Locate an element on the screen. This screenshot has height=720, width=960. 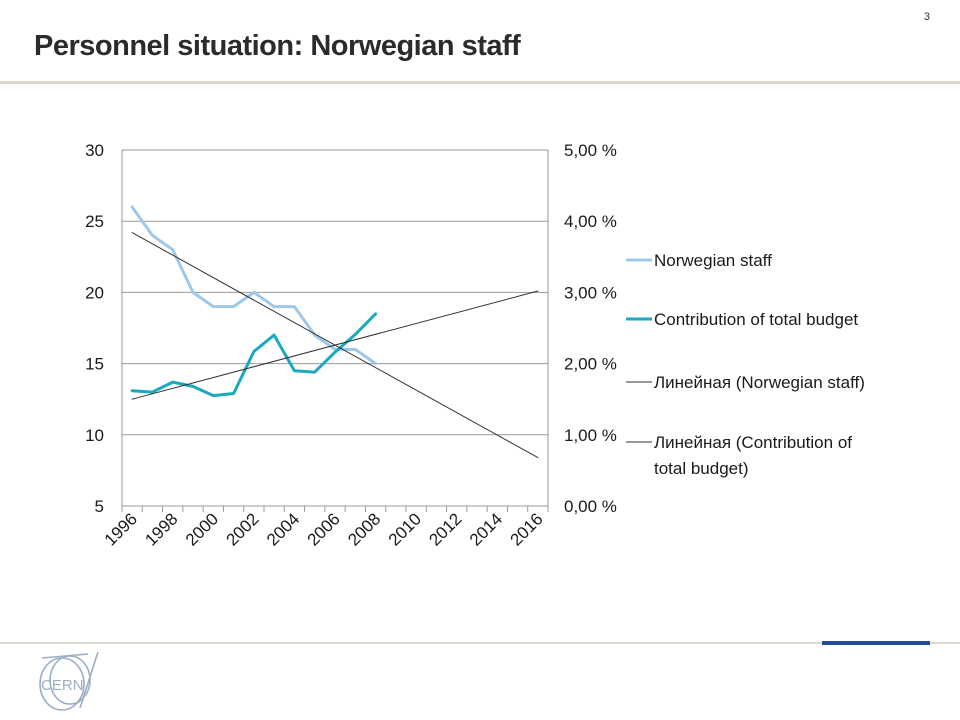
x-tick-label: 2006 is located at coordinates (324, 529).